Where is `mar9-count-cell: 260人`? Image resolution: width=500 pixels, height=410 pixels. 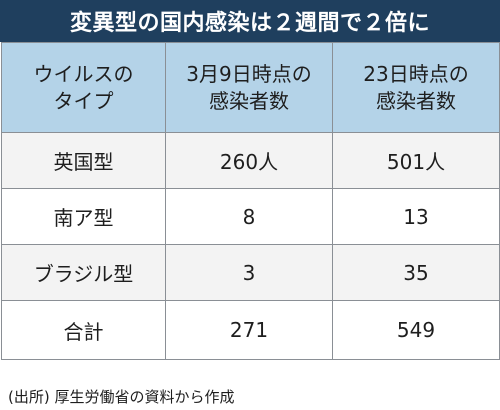
mar9-count-cell: 260人 is located at coordinates (249, 160).